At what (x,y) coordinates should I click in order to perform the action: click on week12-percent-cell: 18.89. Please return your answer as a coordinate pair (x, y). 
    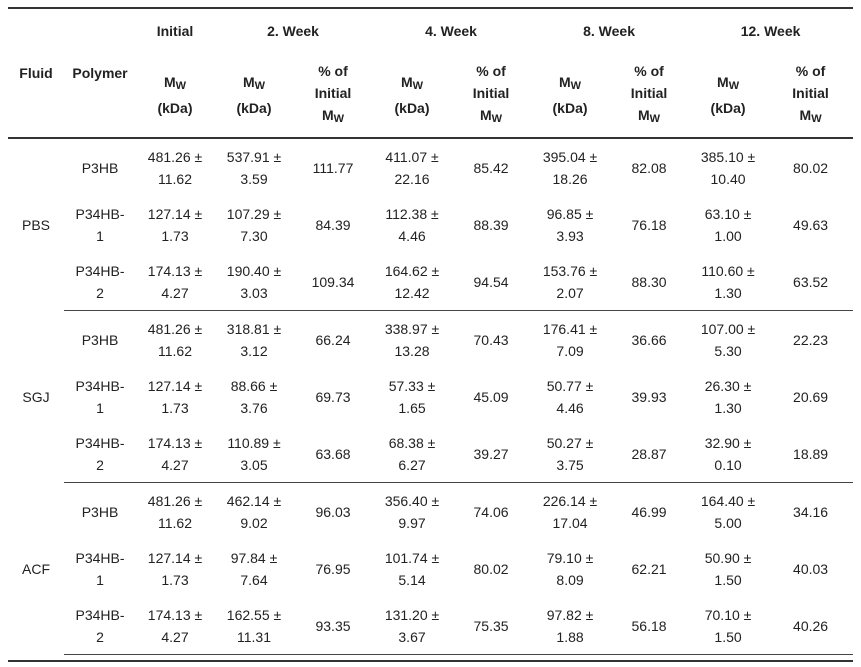
    Looking at the image, I should click on (811, 454).